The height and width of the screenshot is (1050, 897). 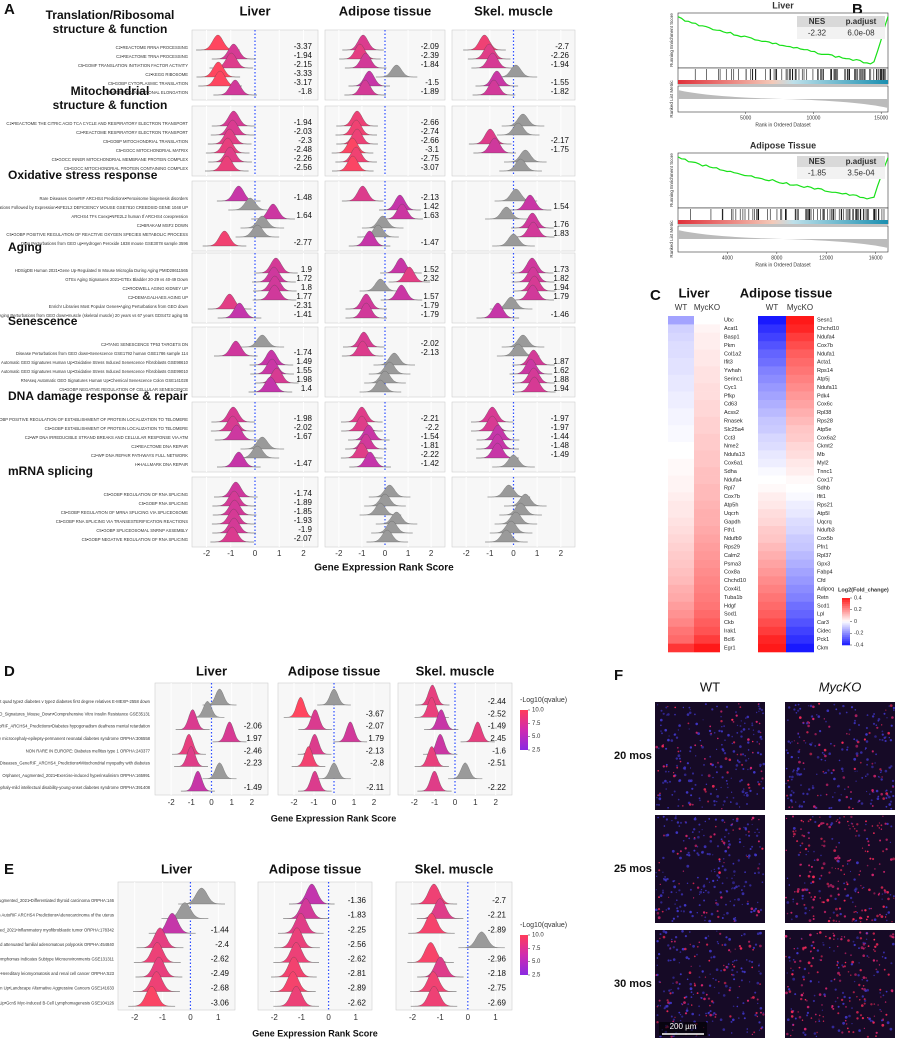 I want to click on value-label: -2.21, so click(x=430, y=418).